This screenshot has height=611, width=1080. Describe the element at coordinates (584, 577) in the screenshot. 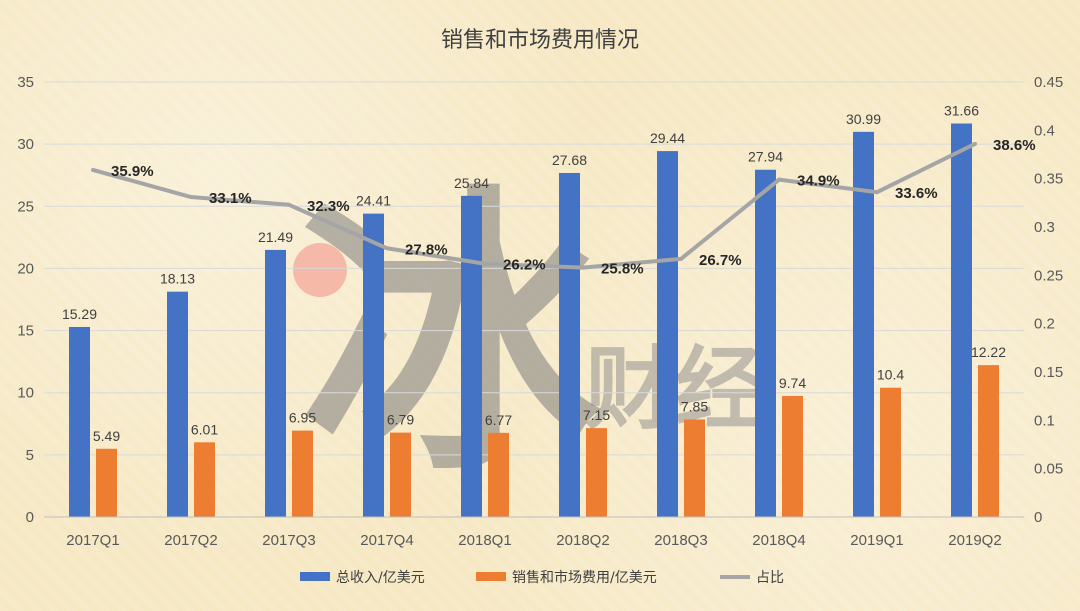

I see `legend-entry: 销售和市场费用/亿美元` at that location.